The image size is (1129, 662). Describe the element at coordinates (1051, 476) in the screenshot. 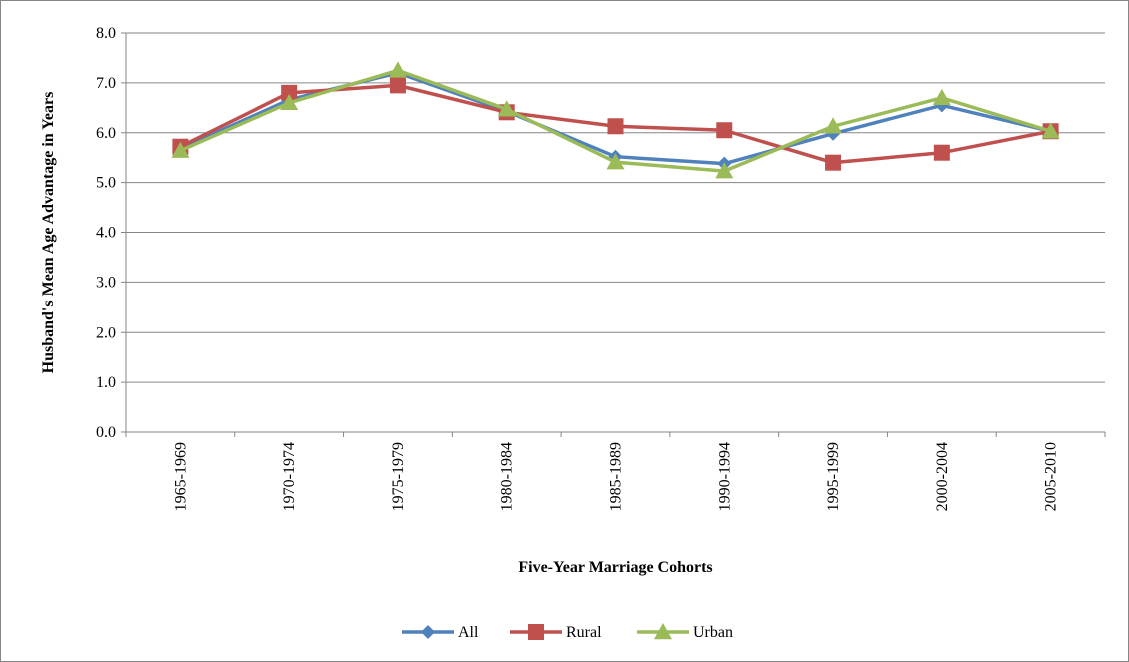

I see `x-tick-label: 2005-2010` at that location.